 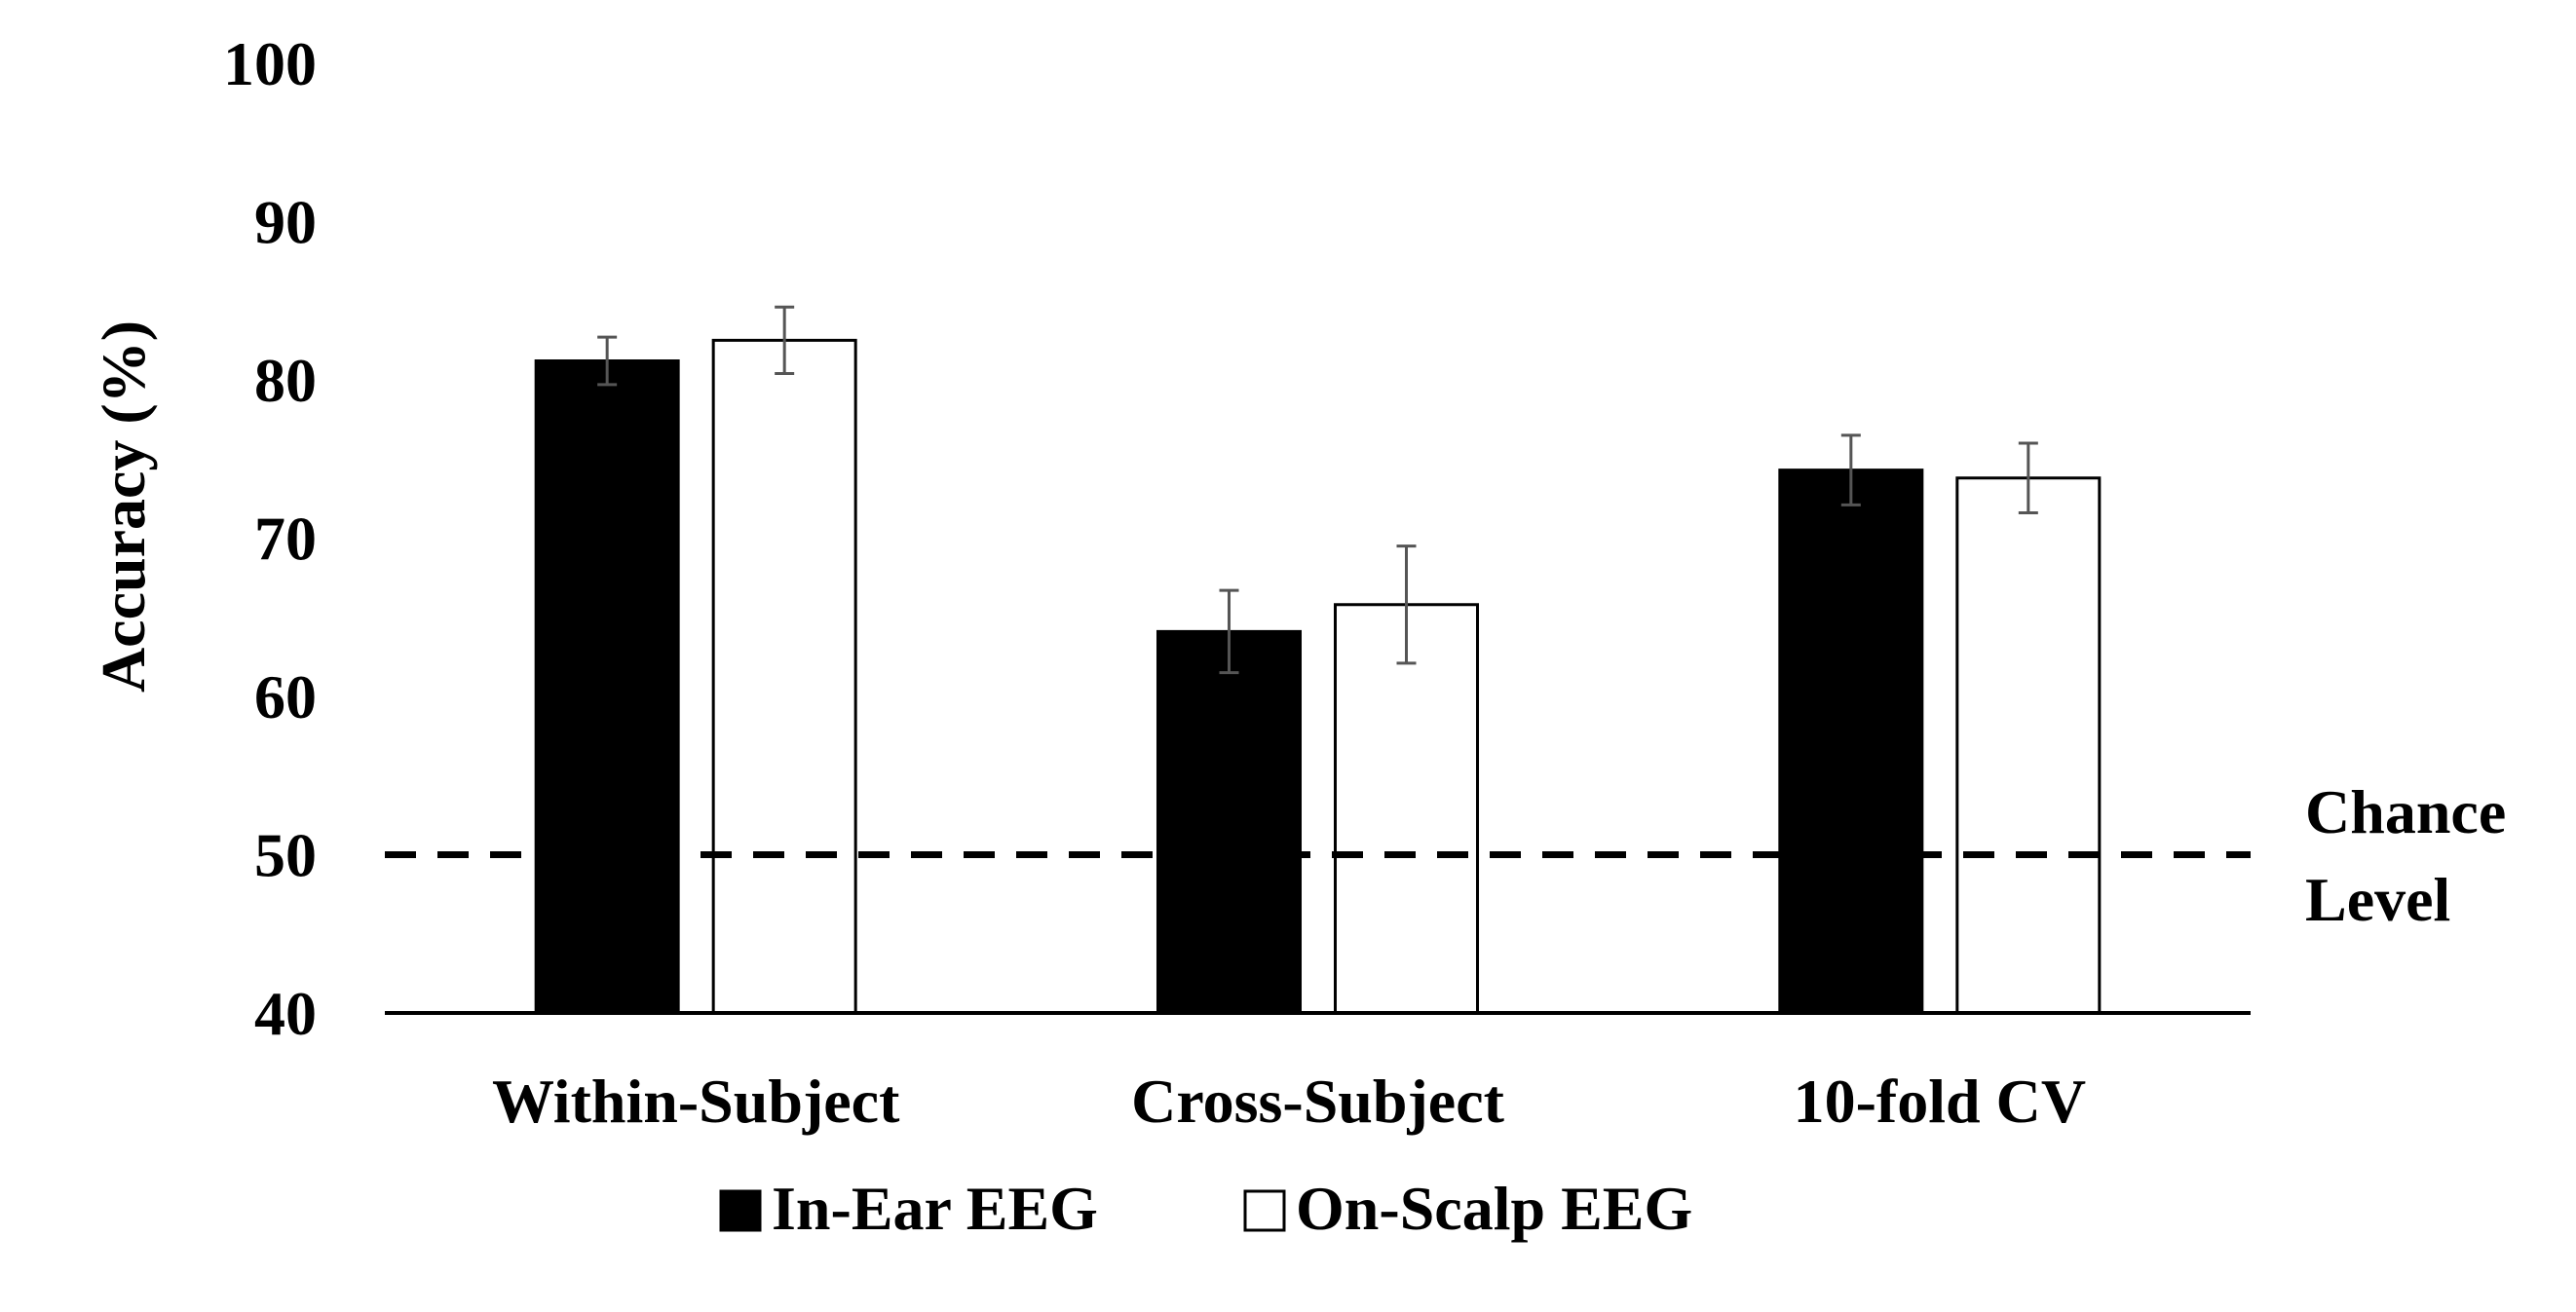 What do you see at coordinates (1264, 1210) in the screenshot?
I see `legend-swatch-on-scalp` at bounding box center [1264, 1210].